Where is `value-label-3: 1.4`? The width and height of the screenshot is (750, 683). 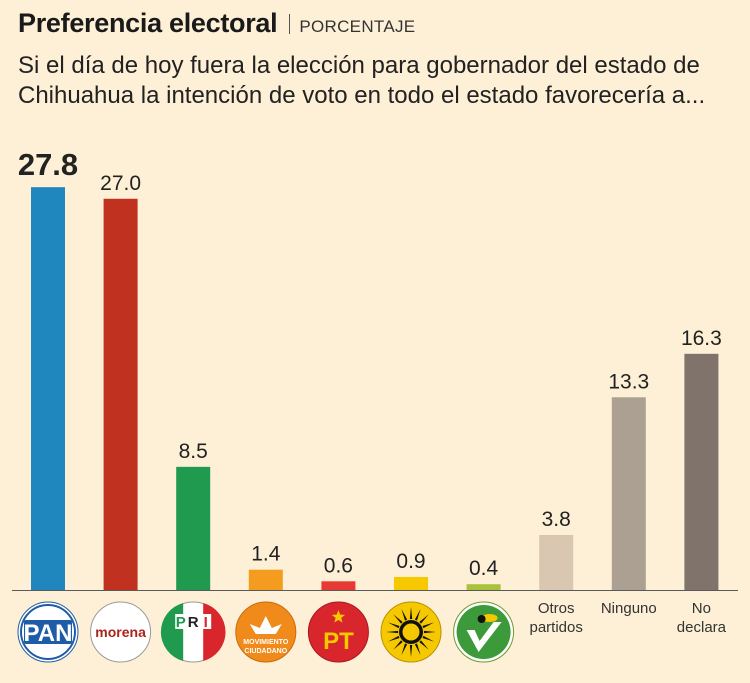
value-label-3: 1.4 is located at coordinates (266, 554).